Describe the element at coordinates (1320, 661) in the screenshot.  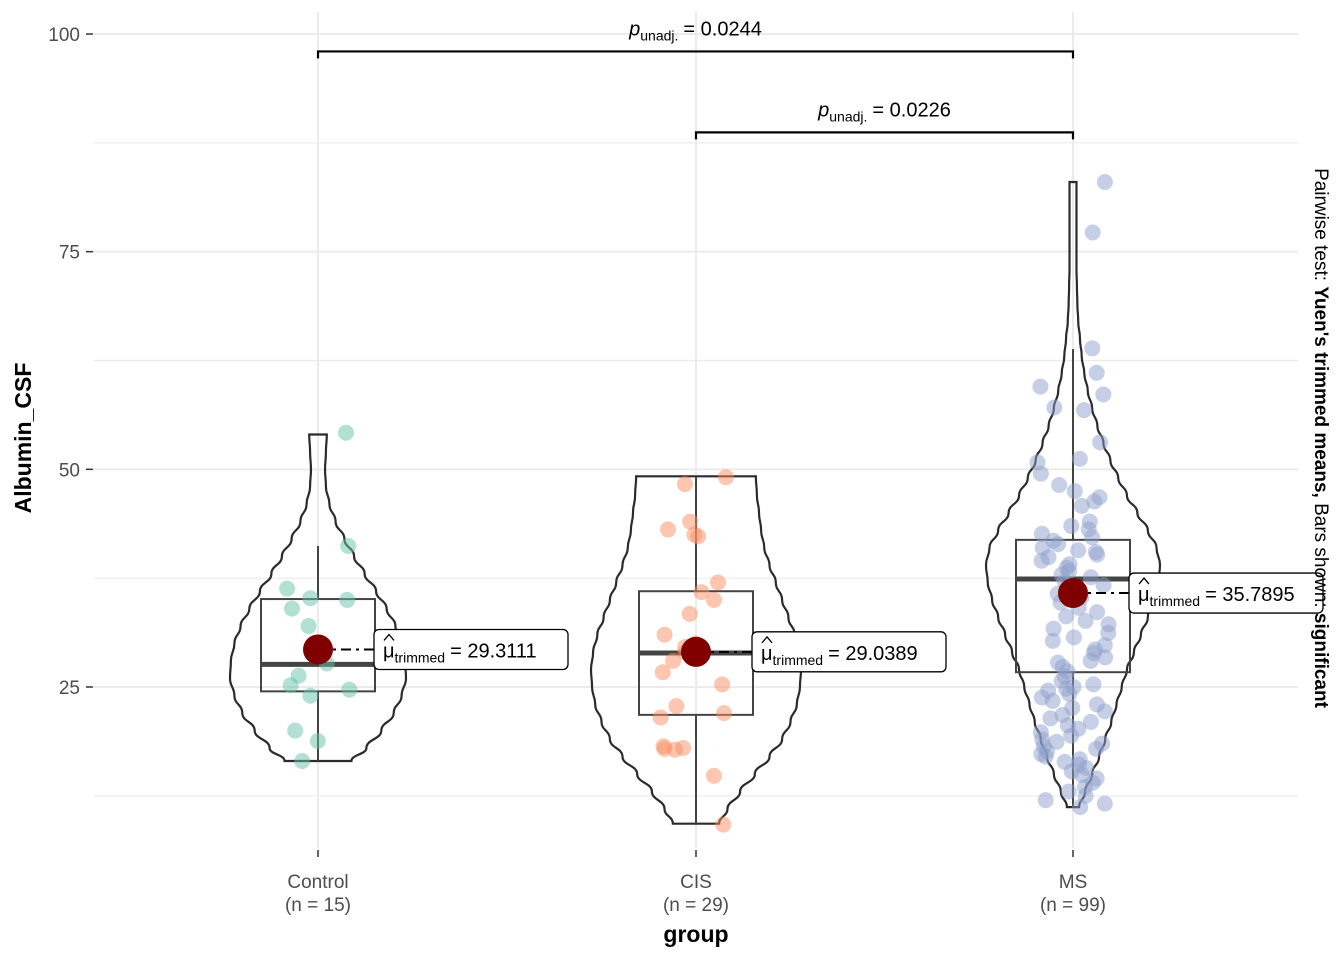
I see `caption-bold-significance: significant` at that location.